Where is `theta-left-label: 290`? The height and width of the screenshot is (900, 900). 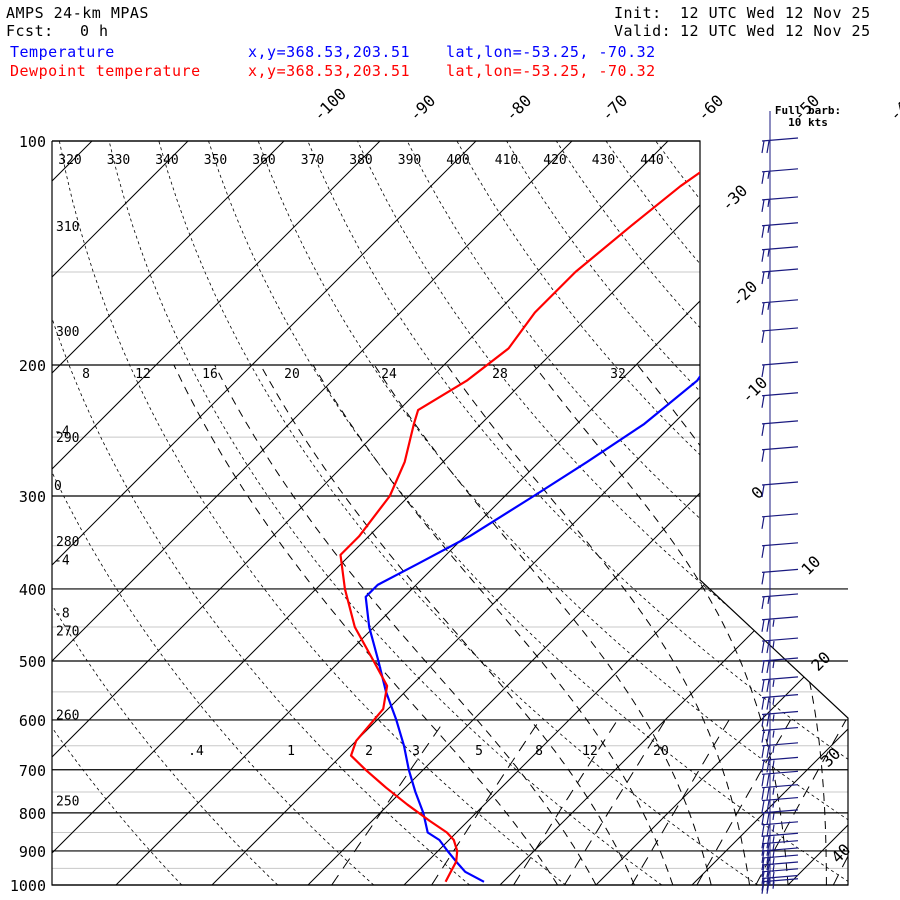
theta-left-label: 290 is located at coordinates (67, 438).